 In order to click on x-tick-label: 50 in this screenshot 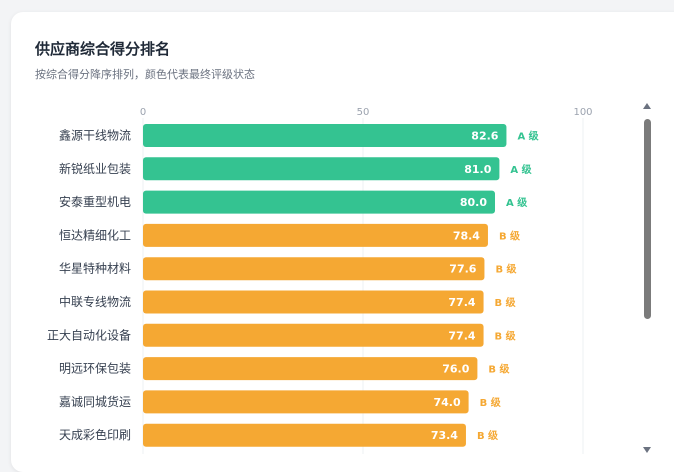, I will do `click(363, 112)`.